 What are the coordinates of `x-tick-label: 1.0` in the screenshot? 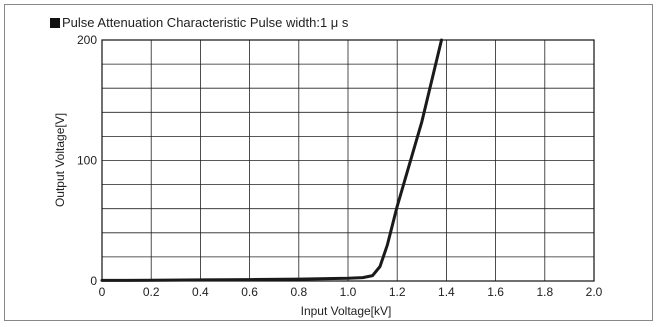 It's located at (348, 292).